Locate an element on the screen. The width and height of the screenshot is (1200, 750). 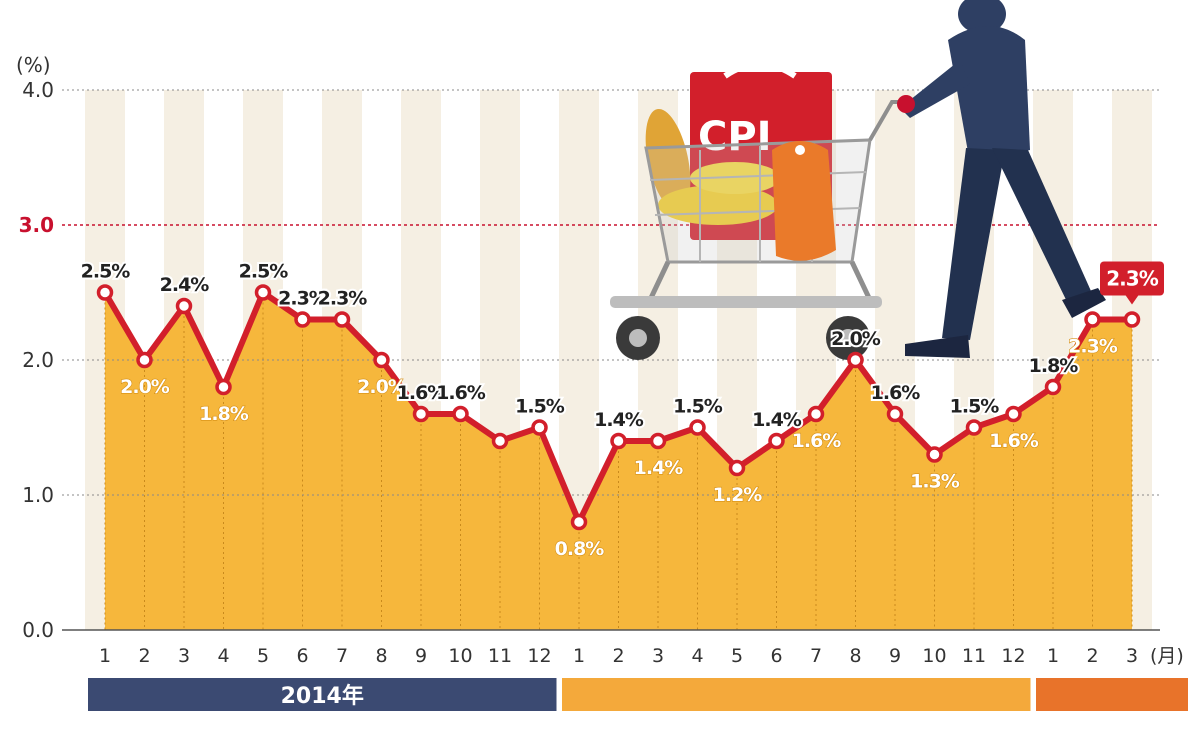
y-unit-label: (%) is located at coordinates (33, 65).